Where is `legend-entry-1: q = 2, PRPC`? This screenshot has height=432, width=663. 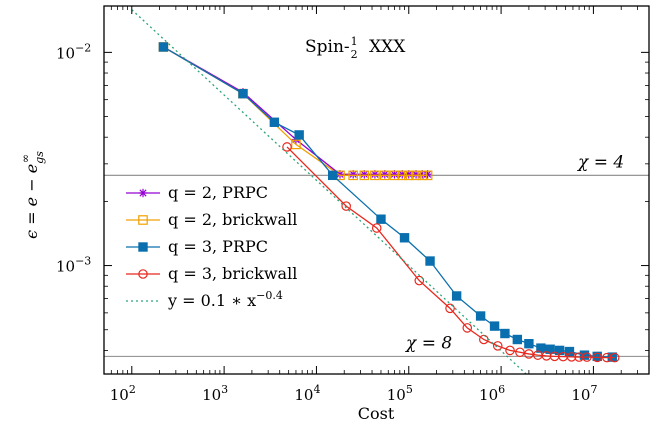
legend-entry-1: q = 2, PRPC is located at coordinates (197, 192).